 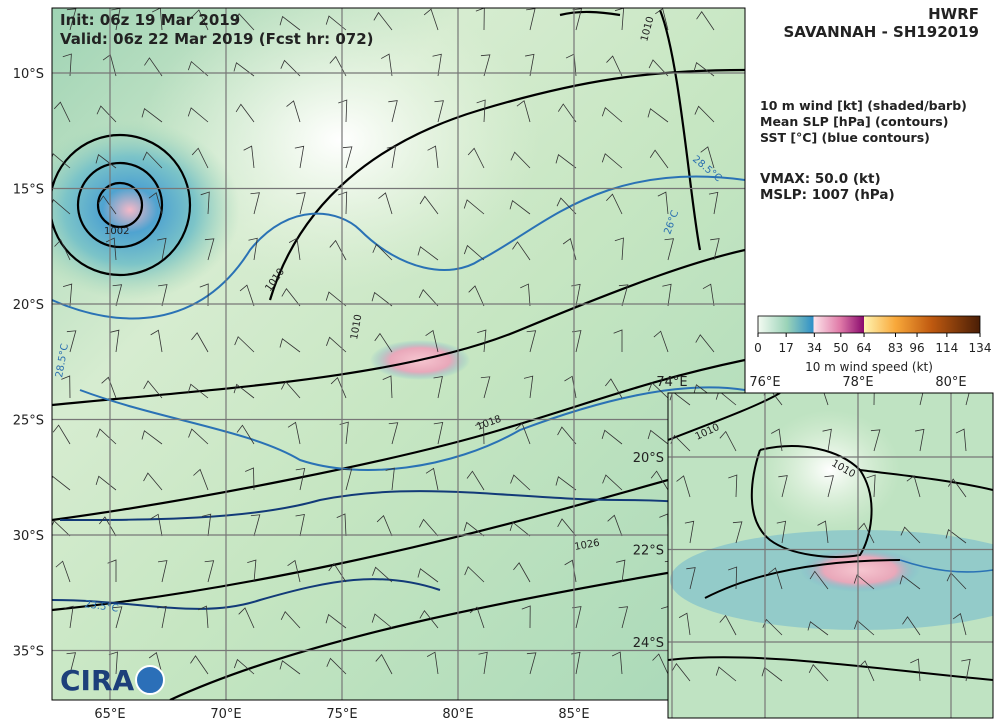 I want to click on legend-line: SST [°C] (blue contours), so click(x=845, y=137).